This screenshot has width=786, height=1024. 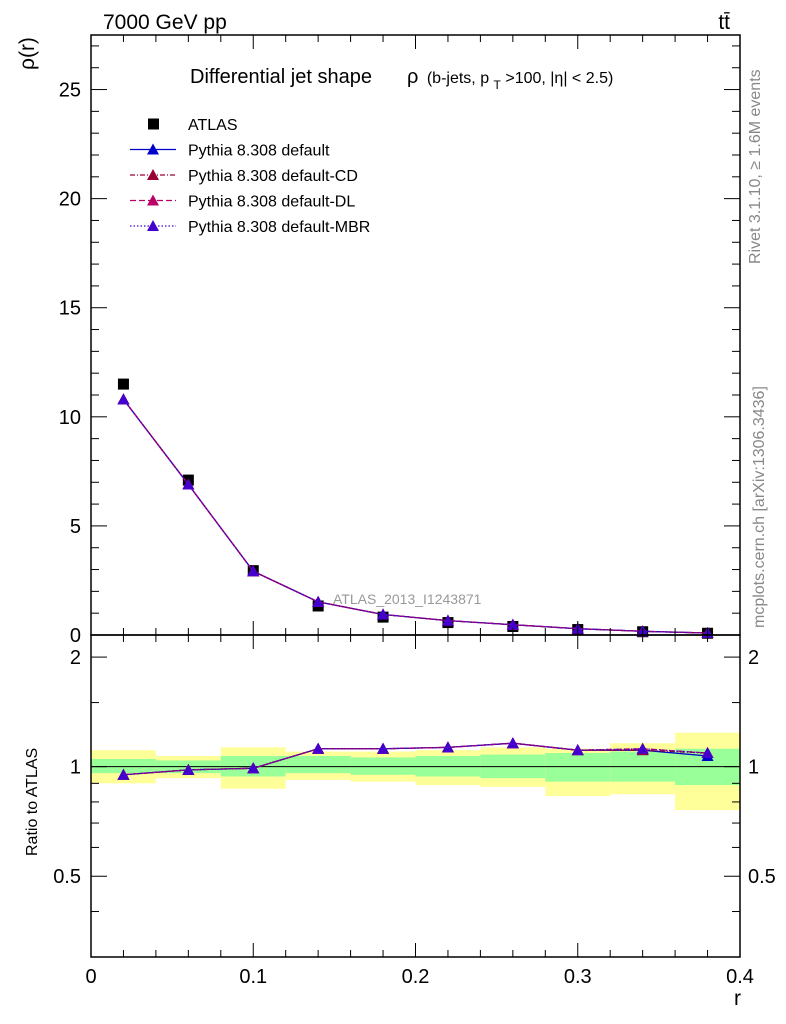 What do you see at coordinates (273, 176) in the screenshot?
I see `legend-label-cd: Pythia 8.308 default-CD` at bounding box center [273, 176].